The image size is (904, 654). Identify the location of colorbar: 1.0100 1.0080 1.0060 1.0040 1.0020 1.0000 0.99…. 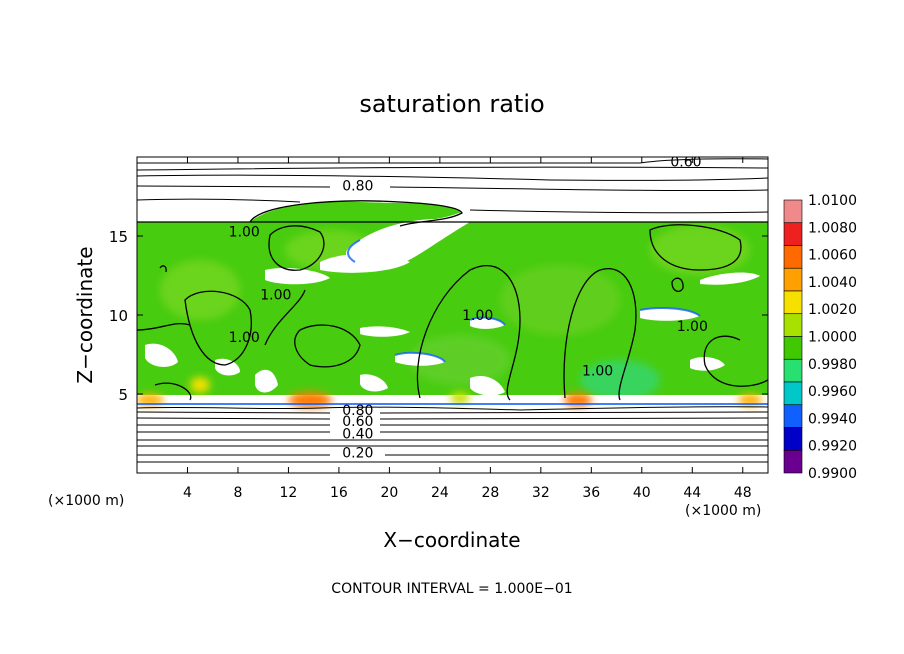
(820, 337).